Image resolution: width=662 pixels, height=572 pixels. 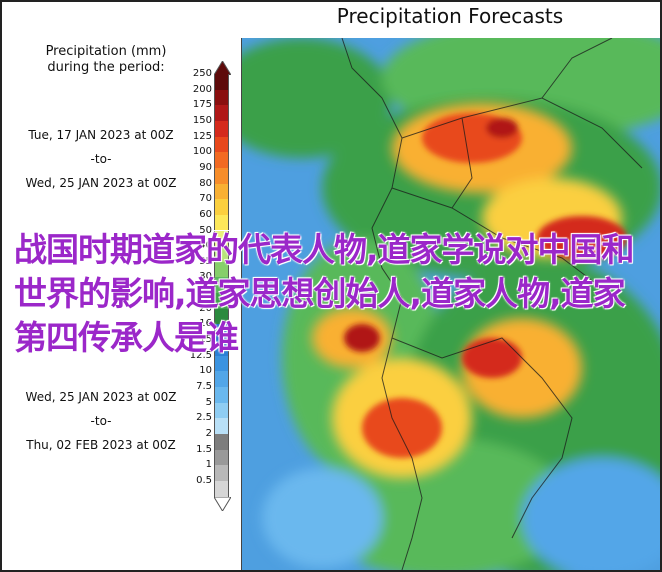 I want to click on period-1-start: Tue, 17 JAN 2023 at 00Z, so click(x=101, y=135).